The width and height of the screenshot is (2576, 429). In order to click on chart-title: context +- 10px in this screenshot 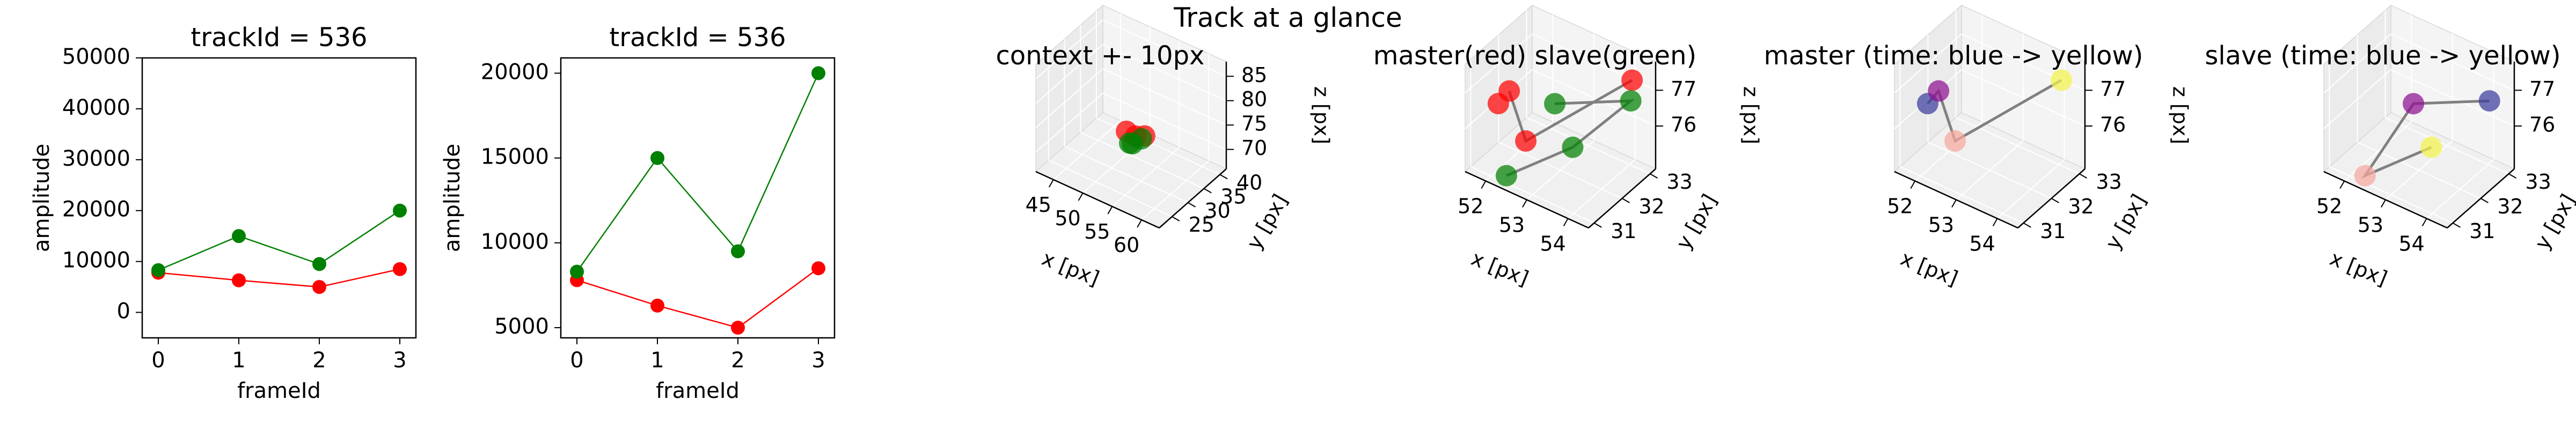, I will do `click(1100, 56)`.